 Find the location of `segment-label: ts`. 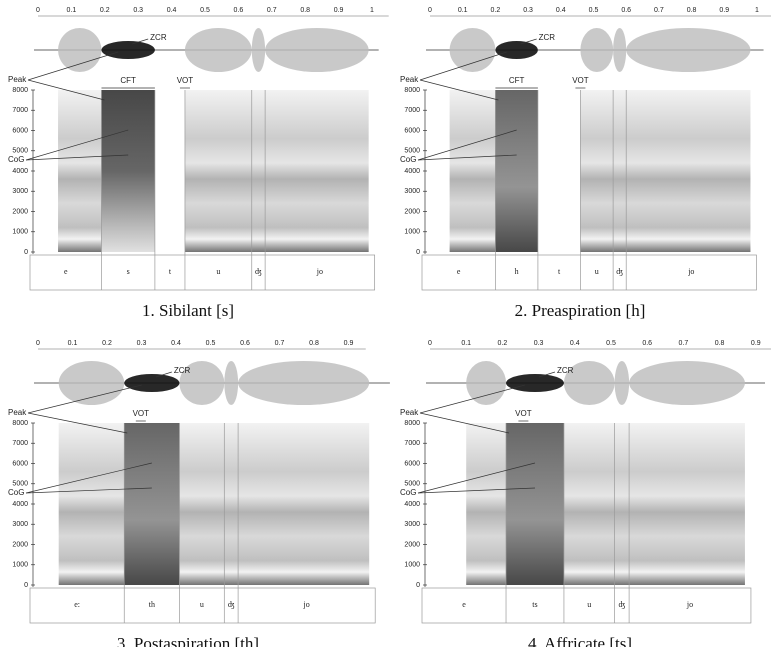

segment-label: ts is located at coordinates (534, 604).